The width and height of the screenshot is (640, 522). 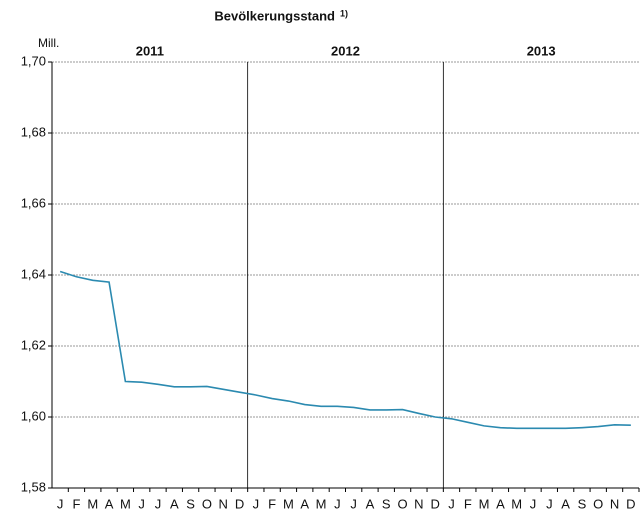 I want to click on y-tick-label: 1,62, so click(x=33, y=344).